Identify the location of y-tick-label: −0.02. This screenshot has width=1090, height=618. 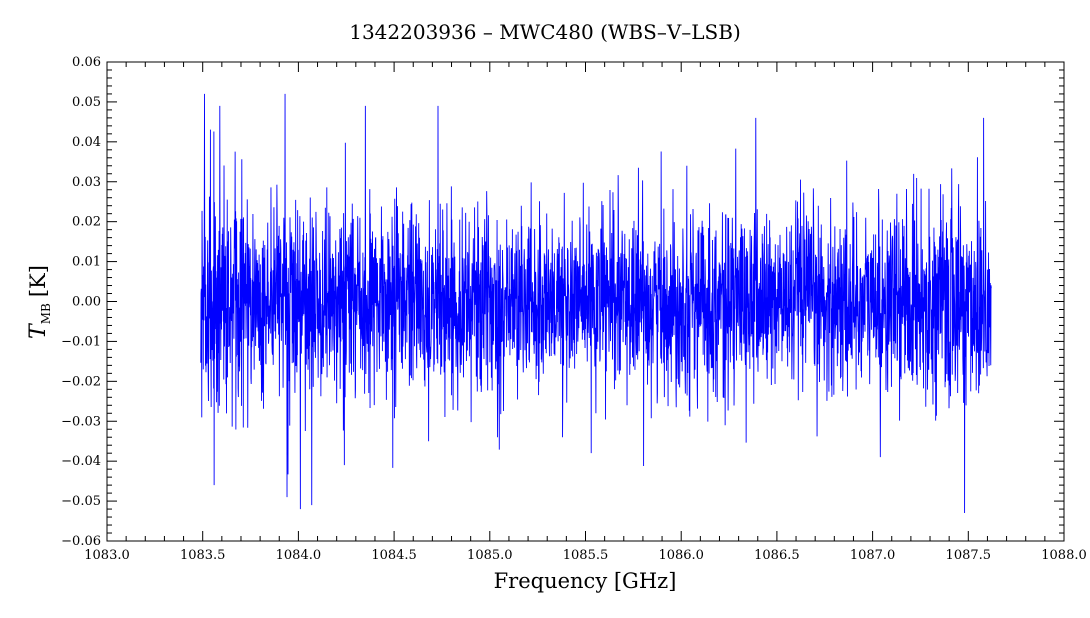
(81, 381).